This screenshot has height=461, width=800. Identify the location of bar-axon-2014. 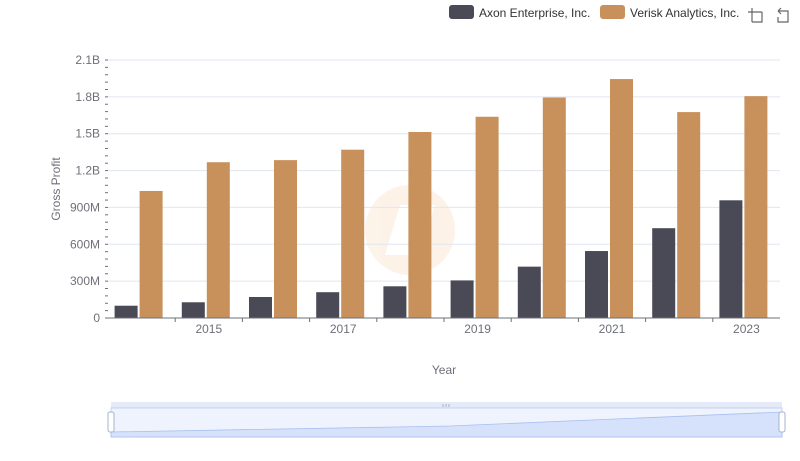
(126, 311).